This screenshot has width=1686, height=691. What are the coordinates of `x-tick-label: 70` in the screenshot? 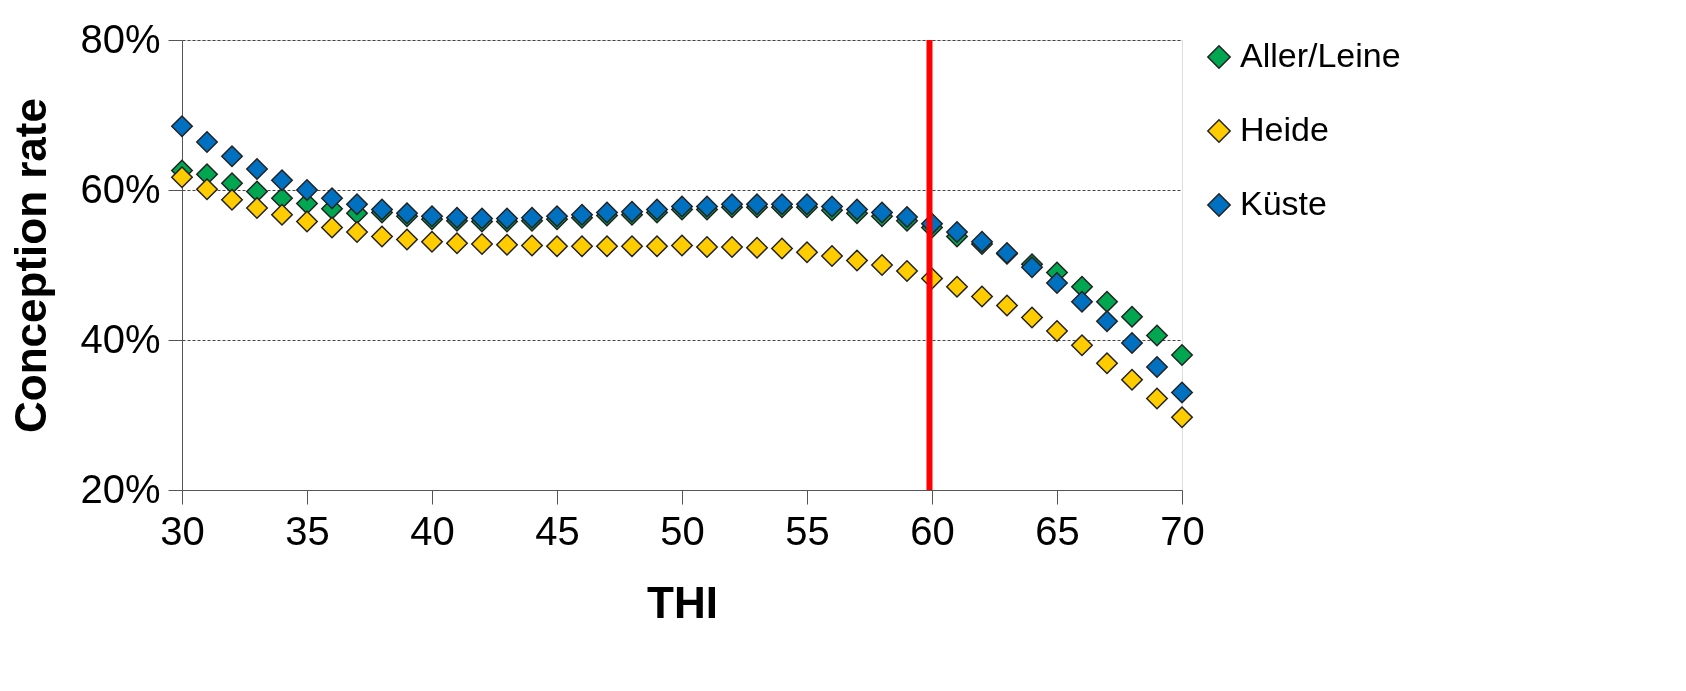 It's located at (1182, 530).